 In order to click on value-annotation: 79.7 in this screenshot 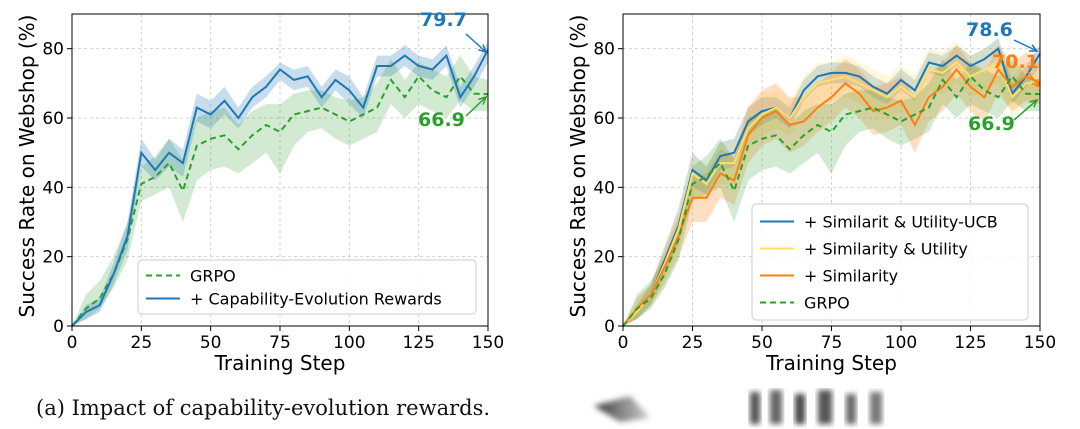, I will do `click(443, 20)`.